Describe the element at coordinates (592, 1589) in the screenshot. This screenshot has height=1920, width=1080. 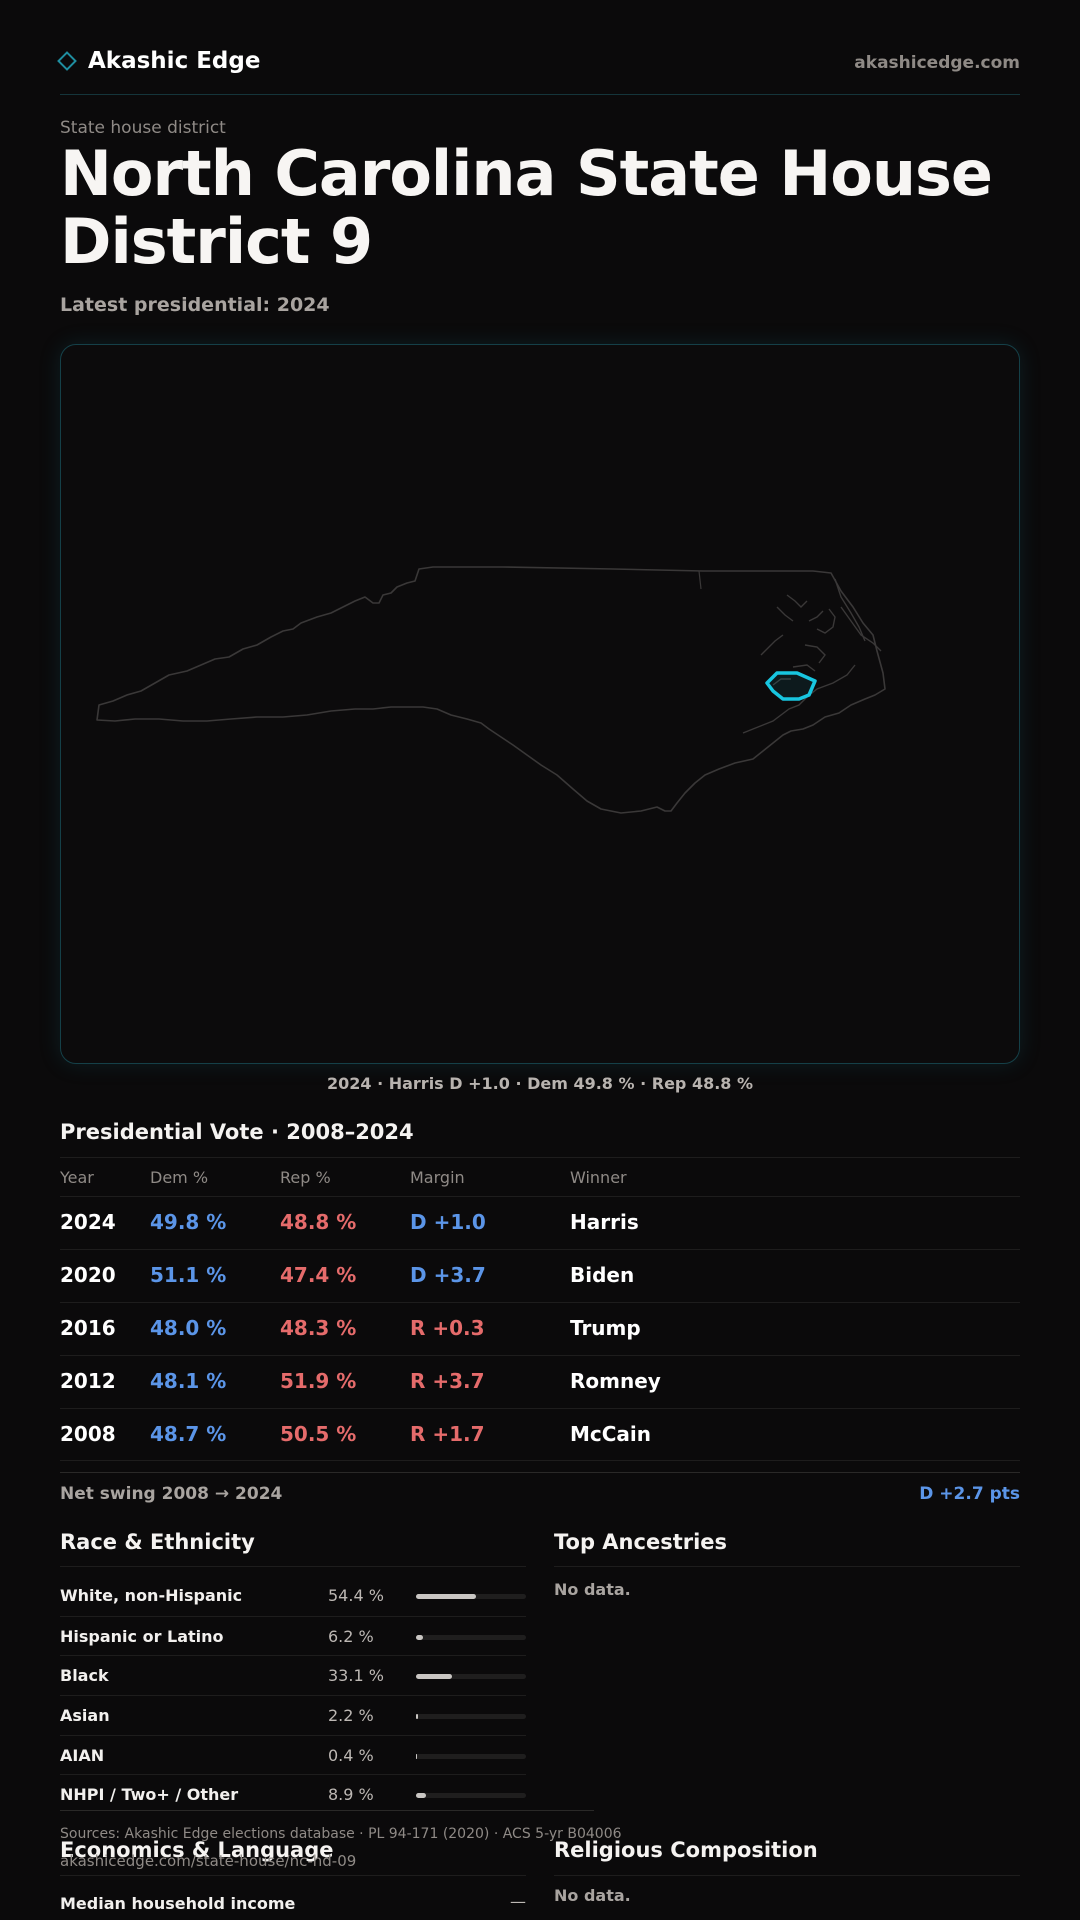
I see `ancestries-empty: No data.` at that location.